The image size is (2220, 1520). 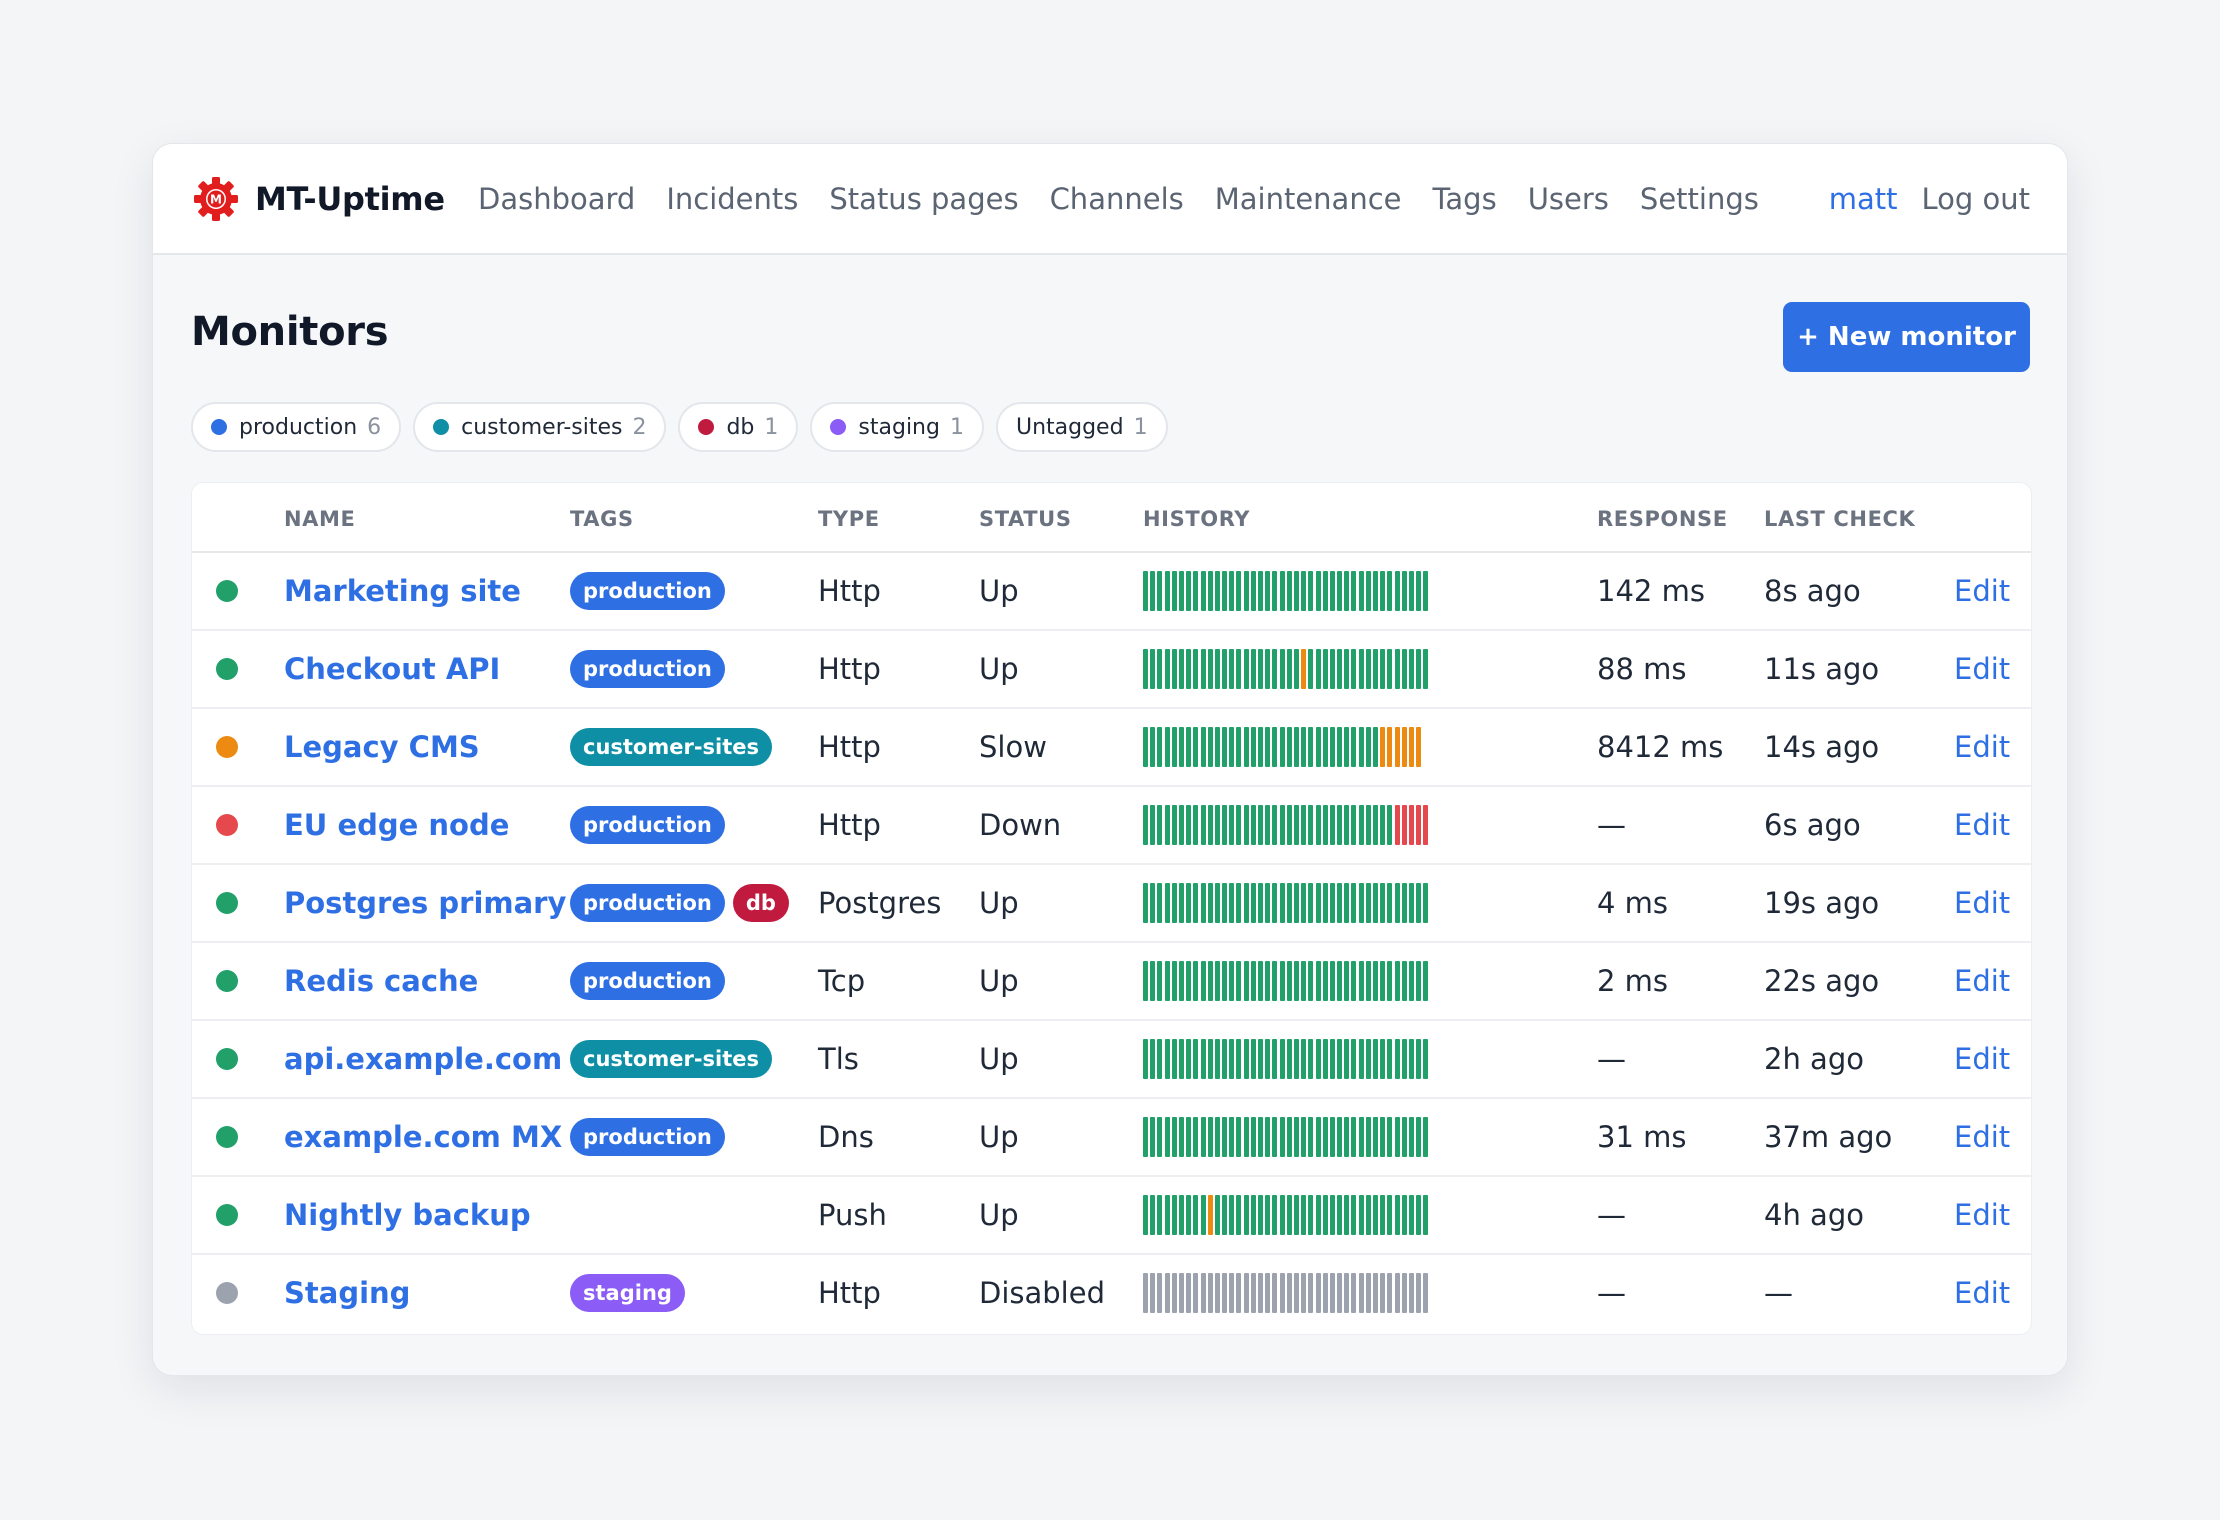 I want to click on name-cell: Staging, so click(x=347, y=1293).